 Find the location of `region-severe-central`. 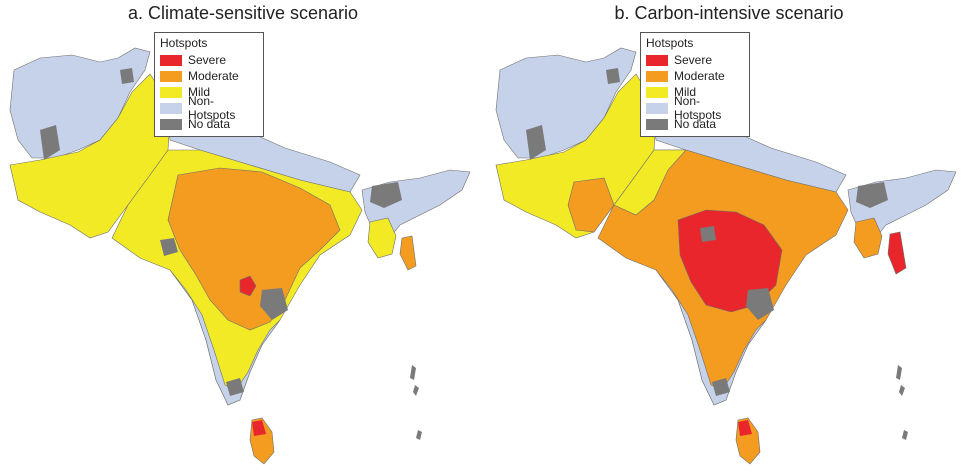

region-severe-central is located at coordinates (248, 286).